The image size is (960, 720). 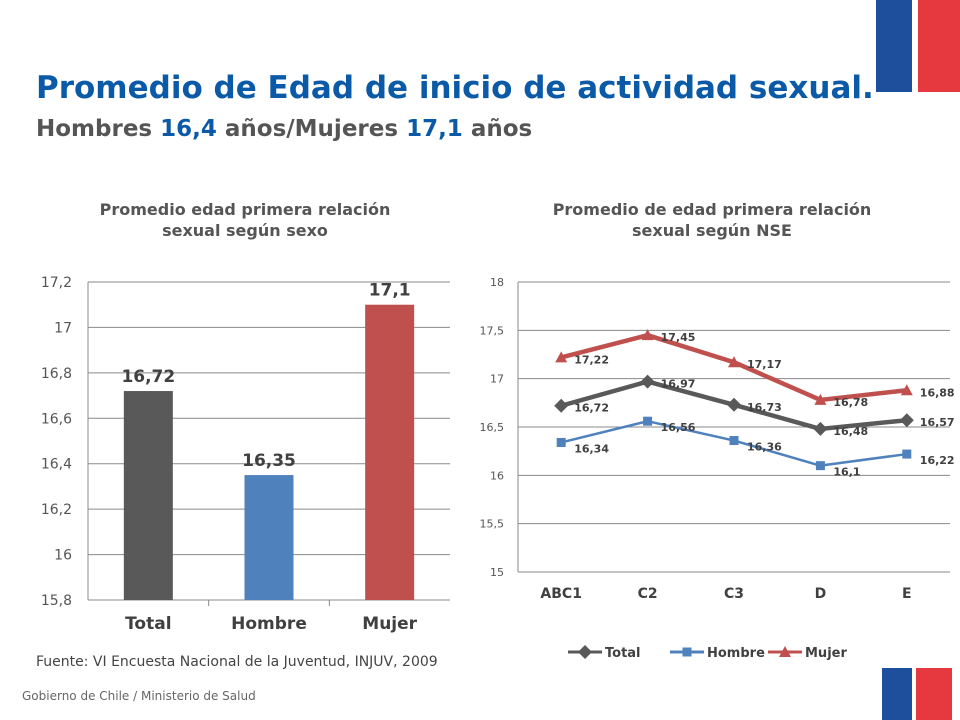 What do you see at coordinates (937, 422) in the screenshot?
I see `data-label-total: 16,57` at bounding box center [937, 422].